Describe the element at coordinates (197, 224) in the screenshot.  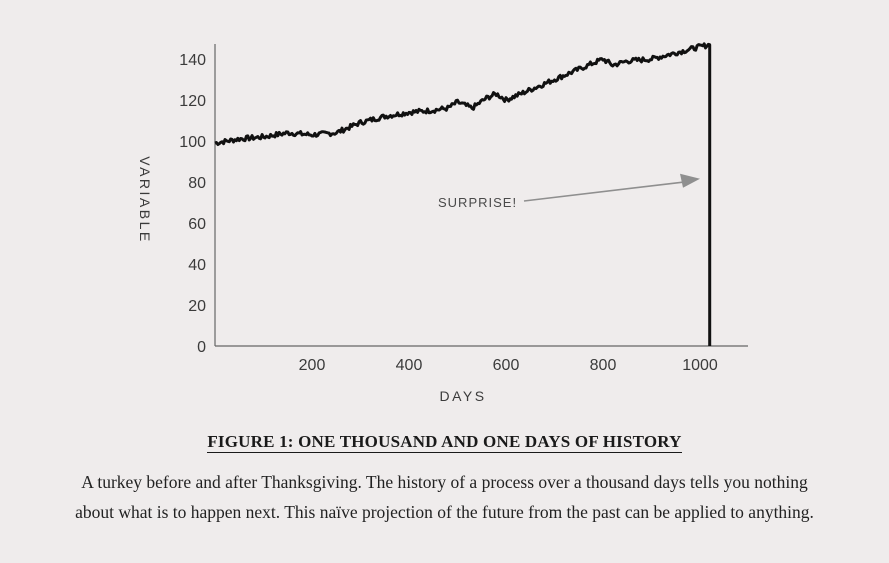
I see `y-tick-label: 60` at that location.